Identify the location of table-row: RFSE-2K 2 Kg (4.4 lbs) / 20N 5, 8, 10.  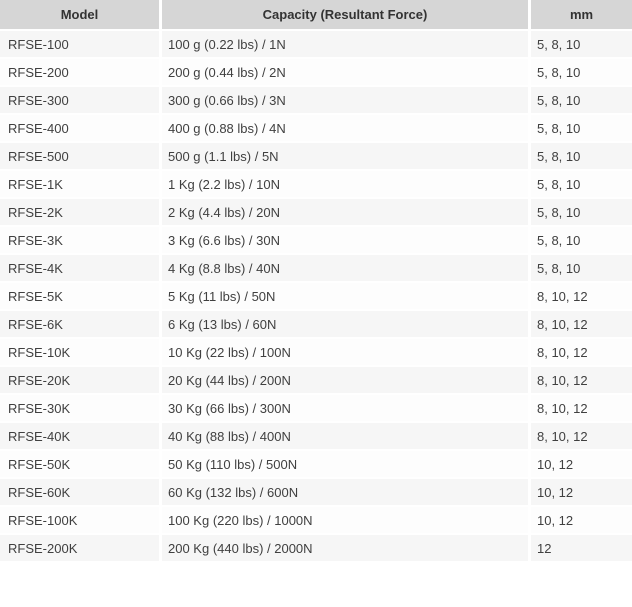
(316, 213).